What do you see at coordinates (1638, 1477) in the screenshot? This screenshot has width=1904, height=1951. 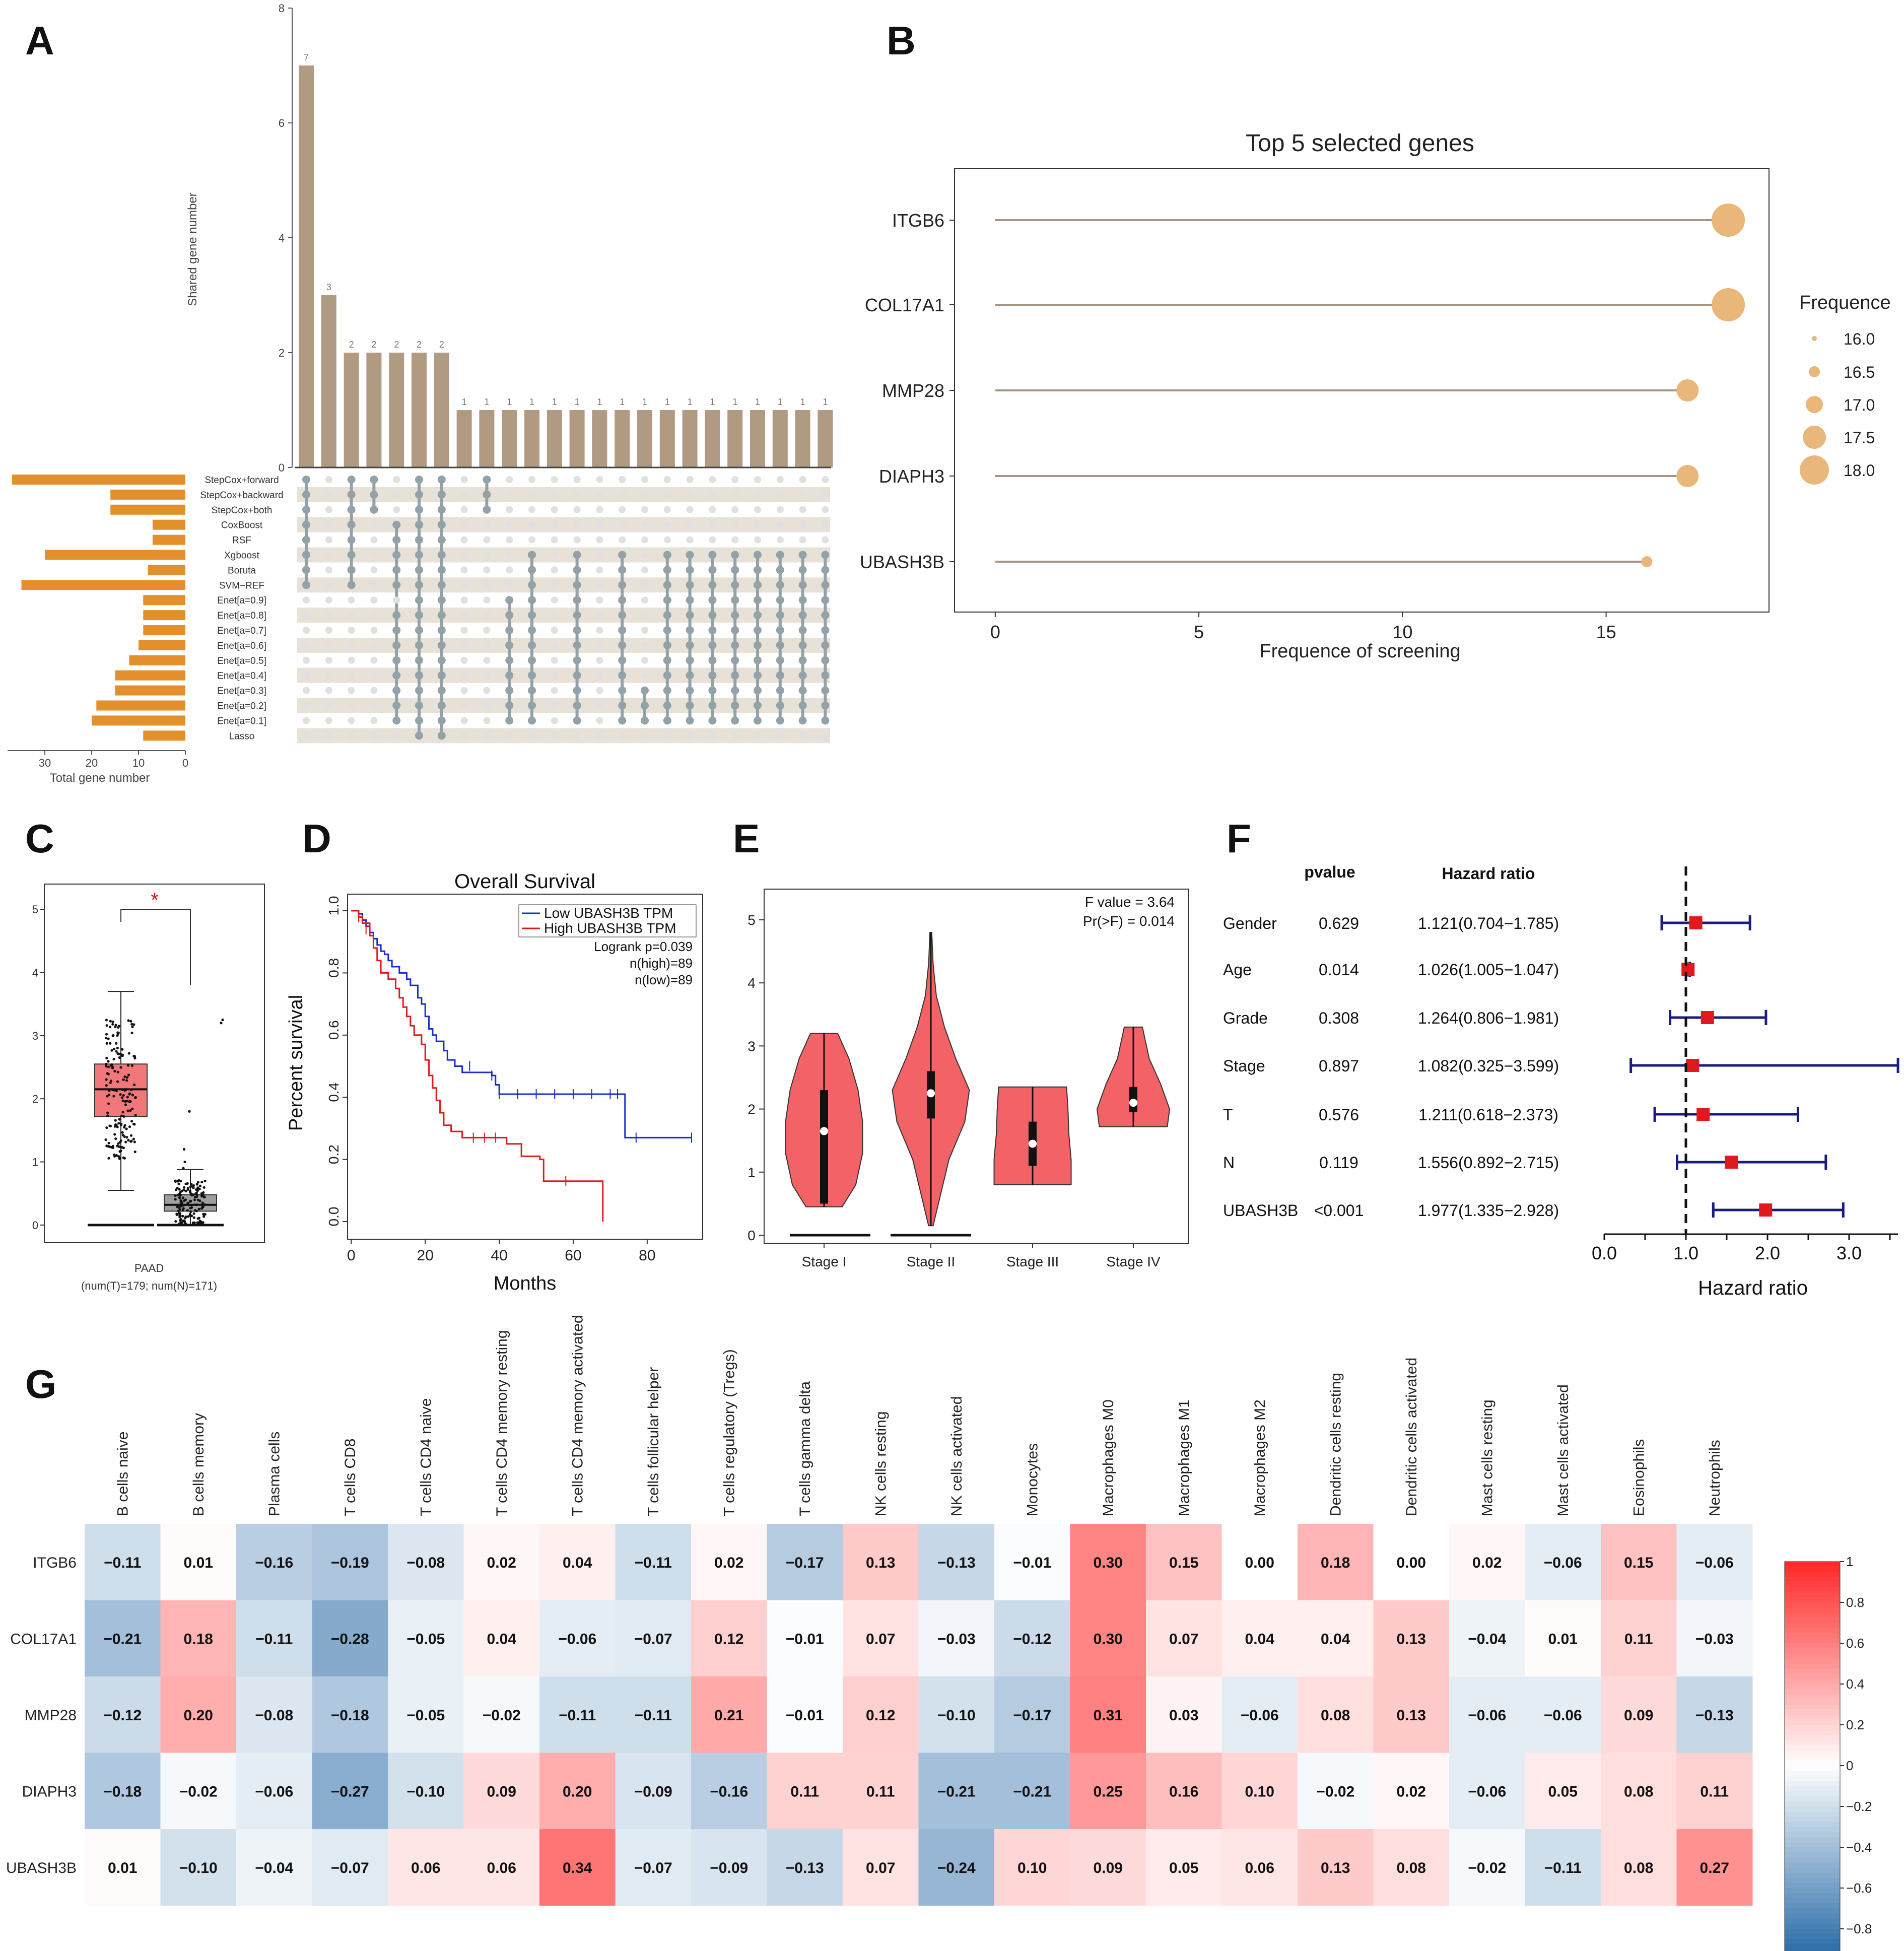 I see `g-col-label: Eosinophils` at bounding box center [1638, 1477].